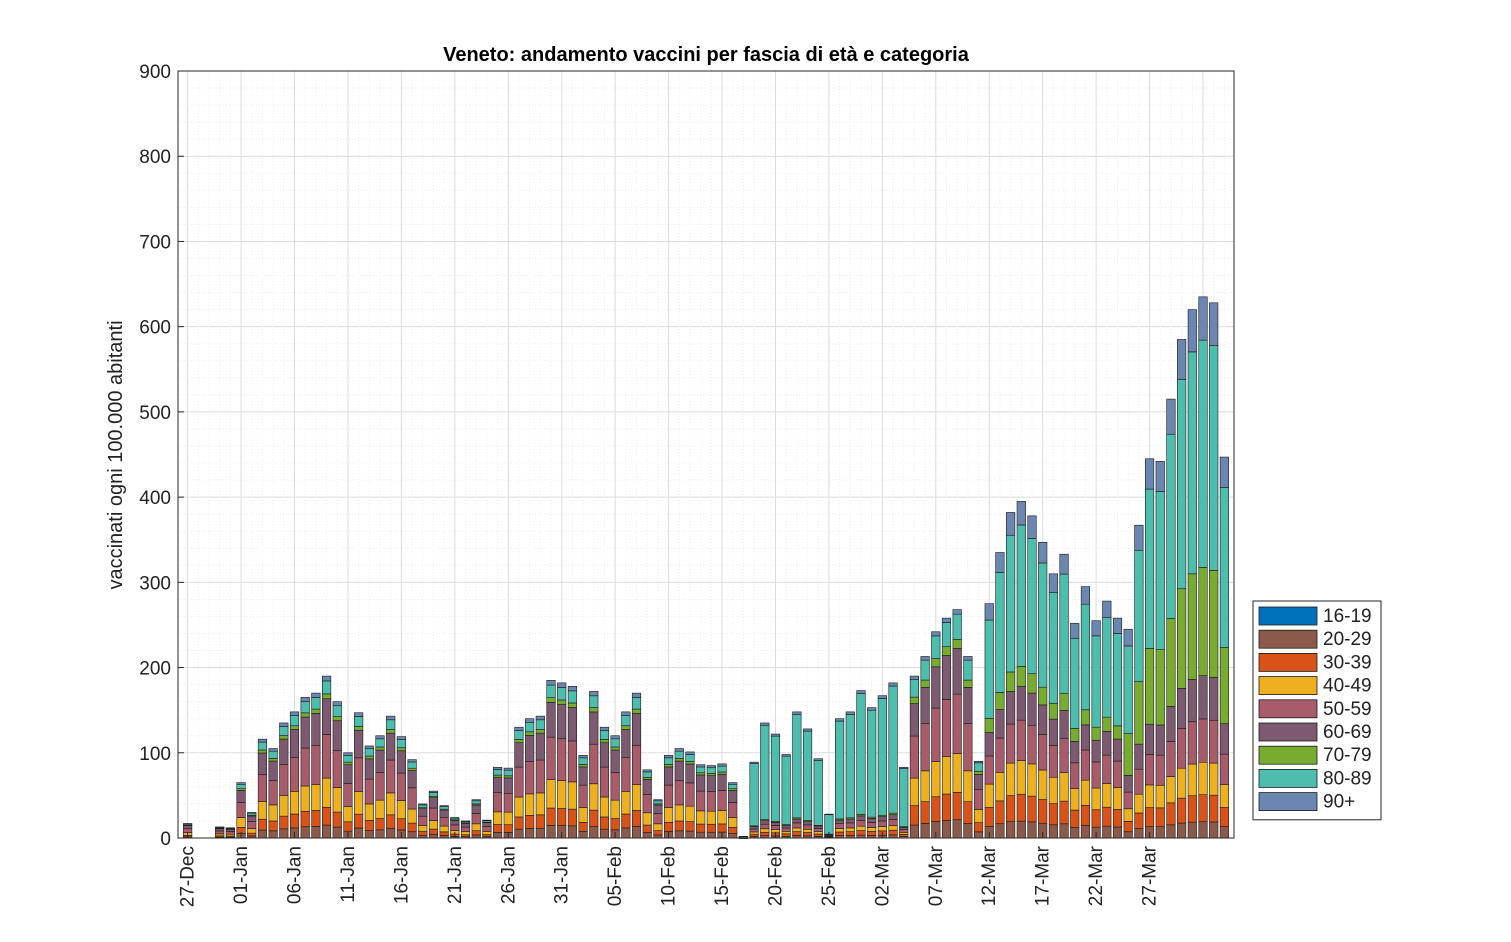 The image size is (1511, 942). What do you see at coordinates (1347, 709) in the screenshot?
I see `legend-label: 50-59` at bounding box center [1347, 709].